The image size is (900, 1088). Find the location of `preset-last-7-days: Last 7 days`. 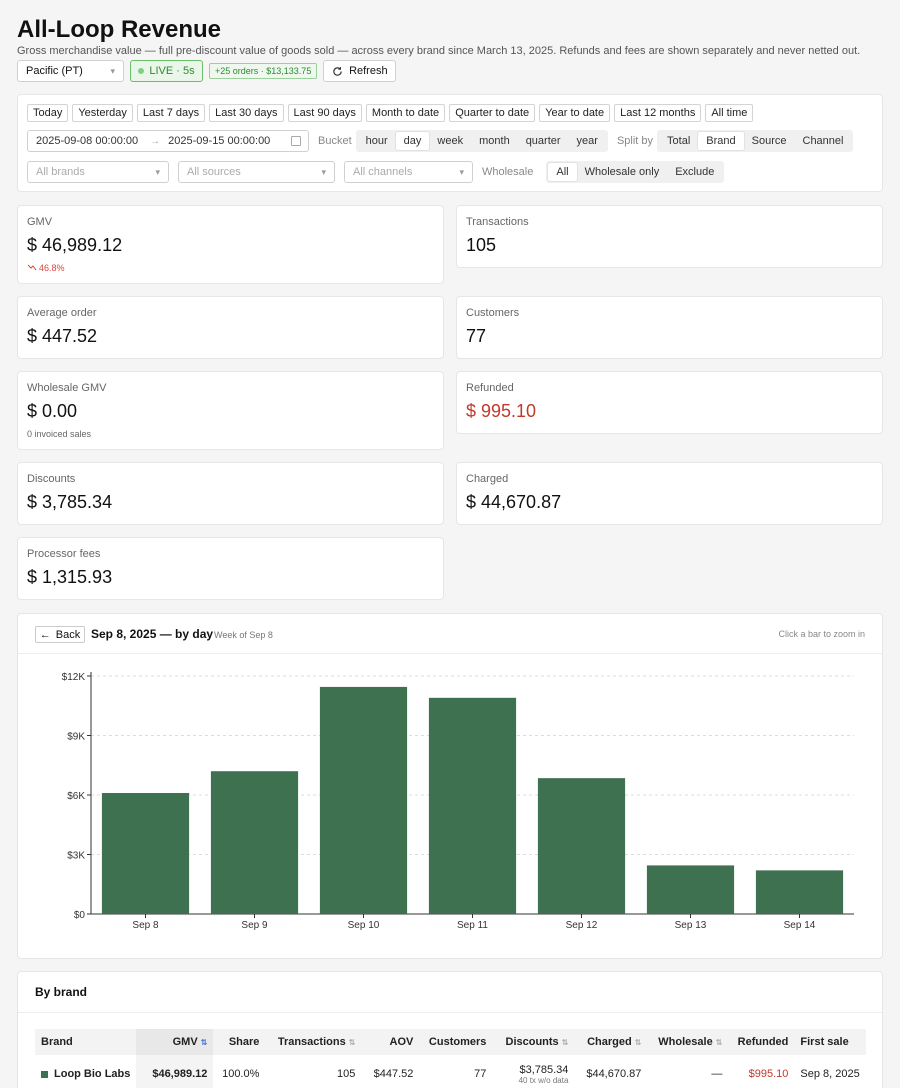

preset-last-7-days: Last 7 days is located at coordinates (171, 113).